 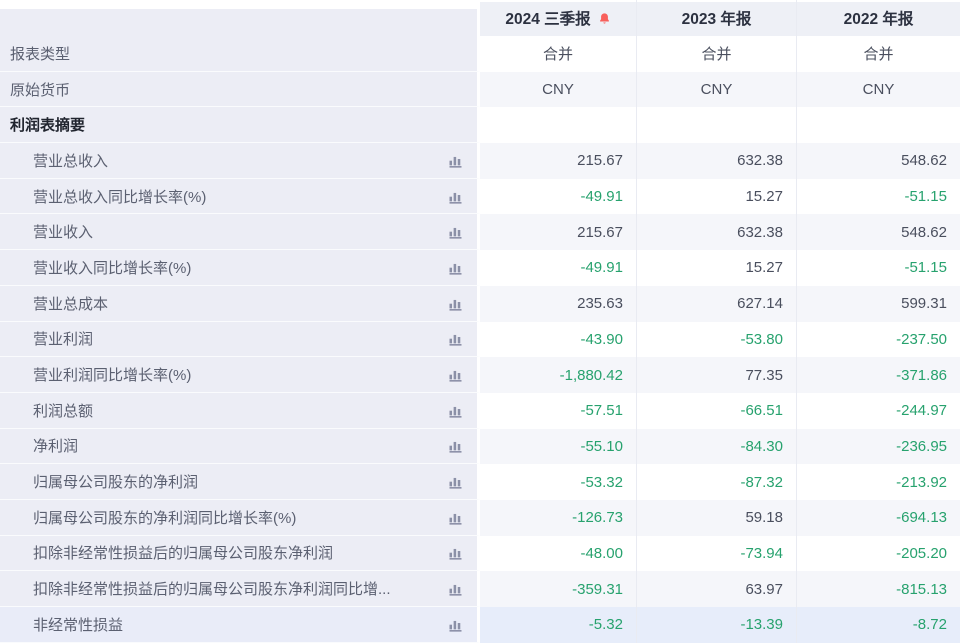 I want to click on value-cell: -205.20, so click(x=878, y=553).